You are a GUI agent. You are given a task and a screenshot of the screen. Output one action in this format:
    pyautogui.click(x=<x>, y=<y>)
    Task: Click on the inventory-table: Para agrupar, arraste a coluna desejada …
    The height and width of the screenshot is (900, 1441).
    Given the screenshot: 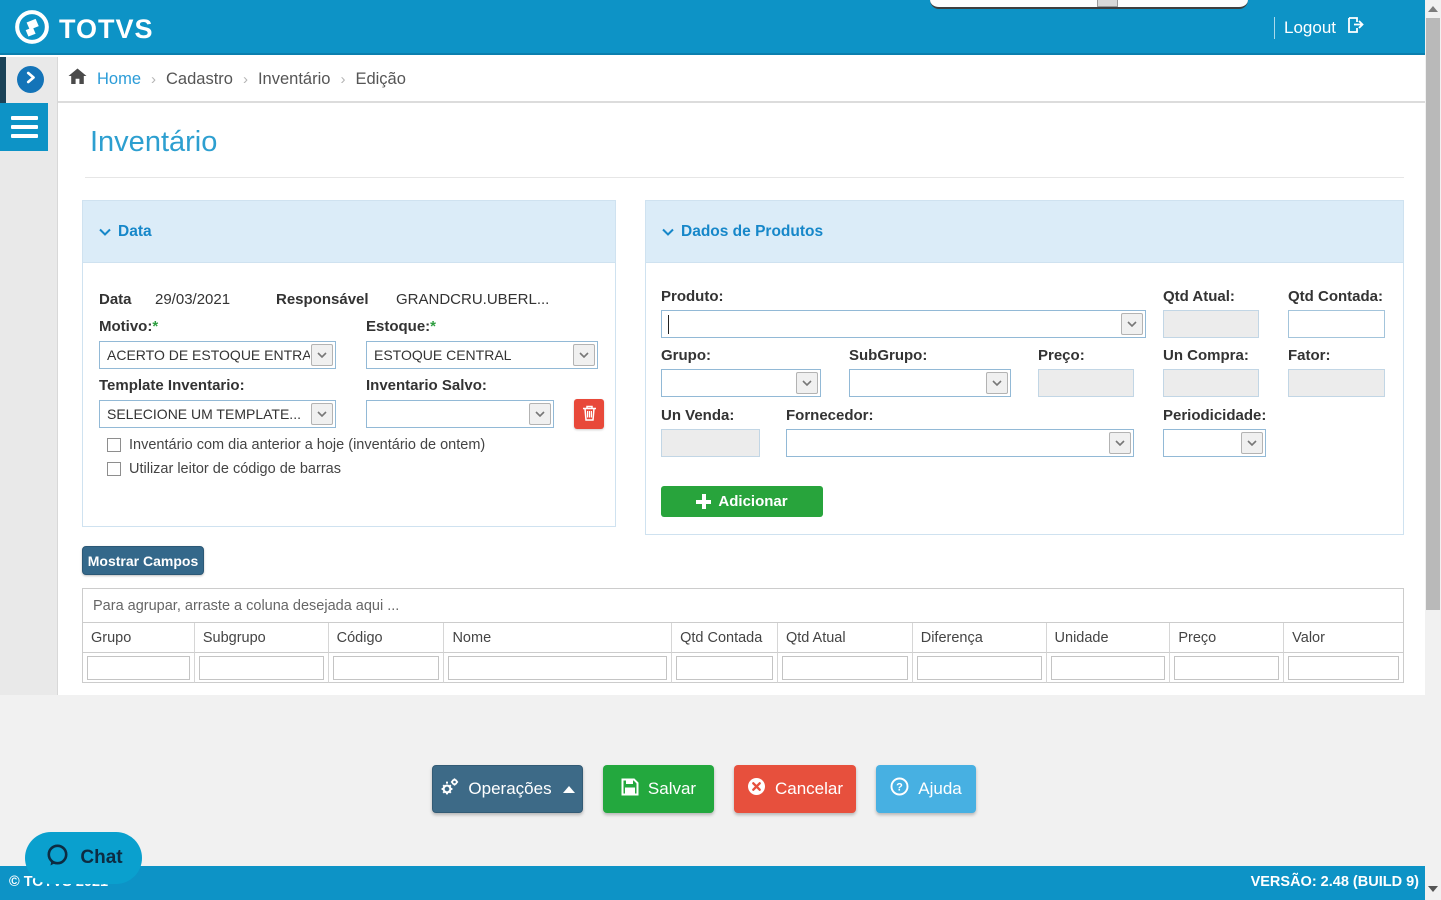 What is the action you would take?
    pyautogui.click(x=743, y=635)
    